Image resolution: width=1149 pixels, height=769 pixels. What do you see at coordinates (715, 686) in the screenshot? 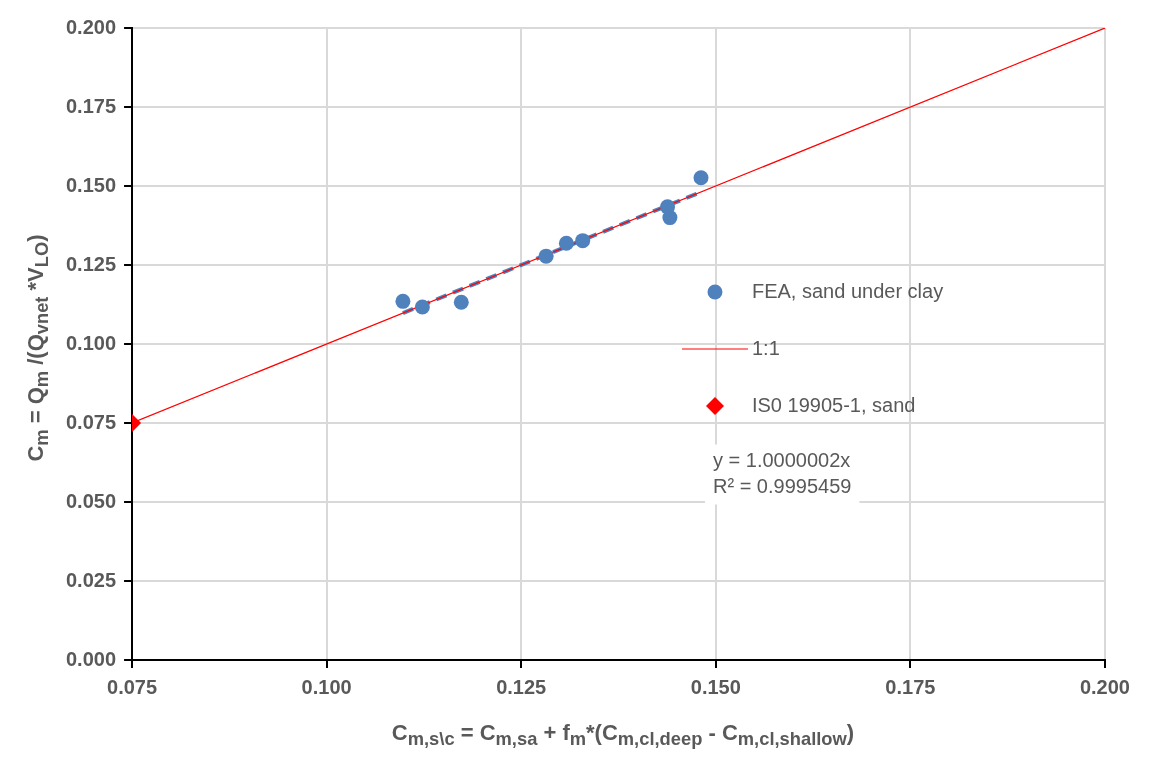
I see `x-tick-label: 0.150` at bounding box center [715, 686].